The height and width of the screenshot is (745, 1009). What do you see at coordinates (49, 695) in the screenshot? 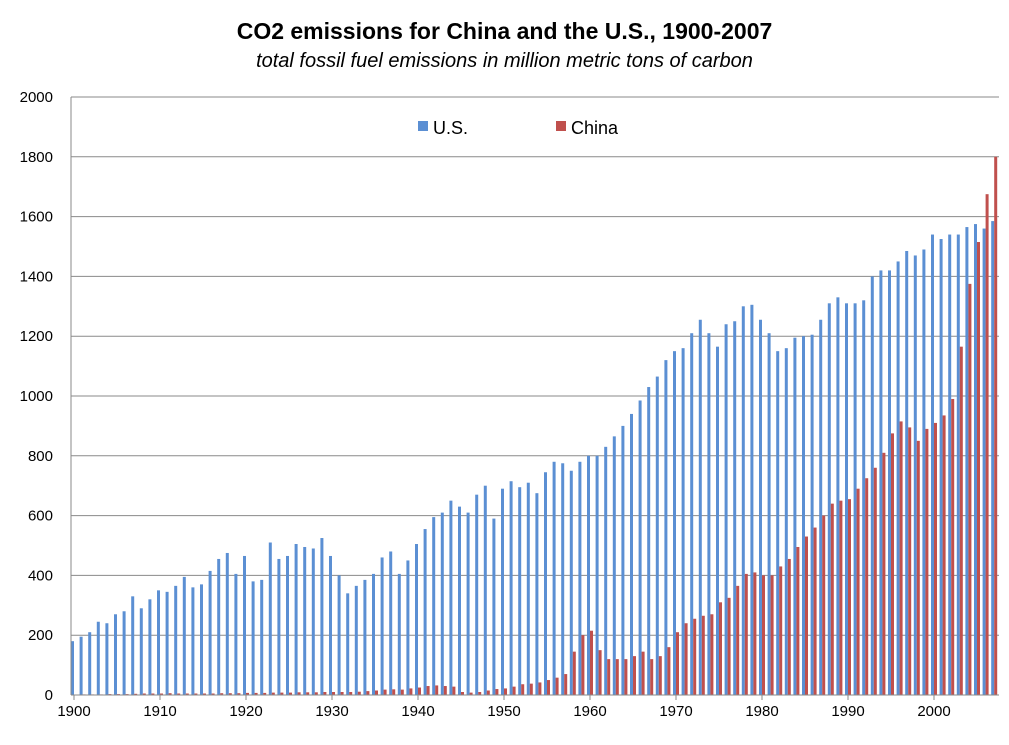
I see `y-tick-label: 0` at bounding box center [49, 695].